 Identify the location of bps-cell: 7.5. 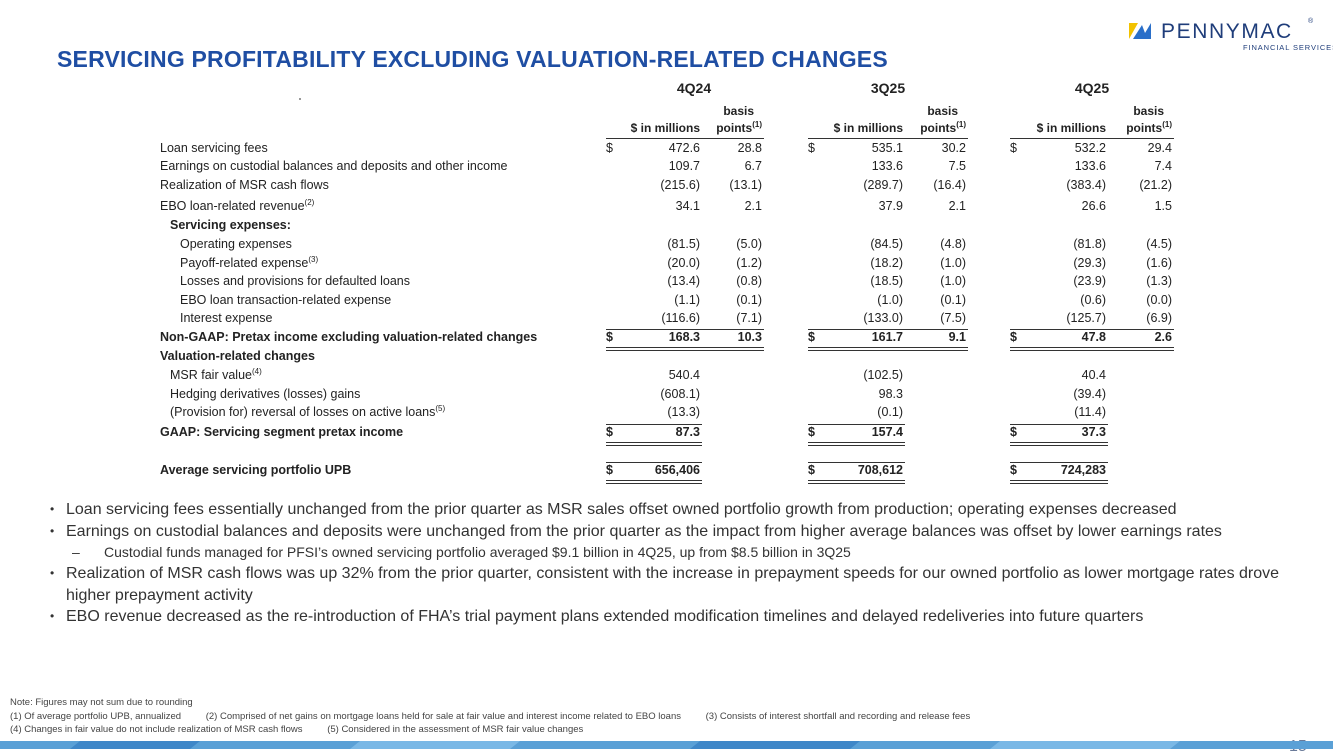
(957, 166).